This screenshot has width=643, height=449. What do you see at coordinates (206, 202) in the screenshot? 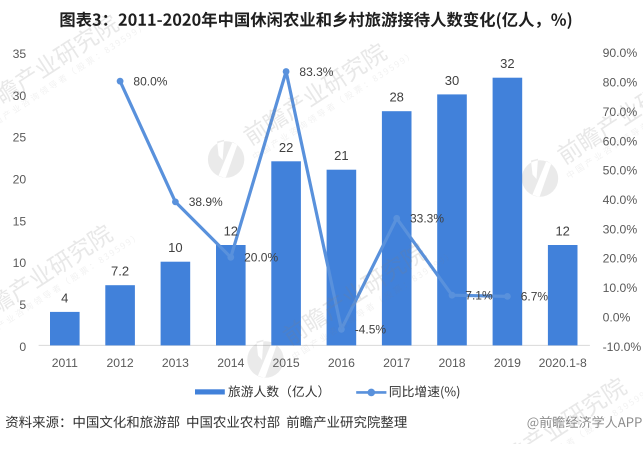
I see `svg-text: 38.9%` at bounding box center [206, 202].